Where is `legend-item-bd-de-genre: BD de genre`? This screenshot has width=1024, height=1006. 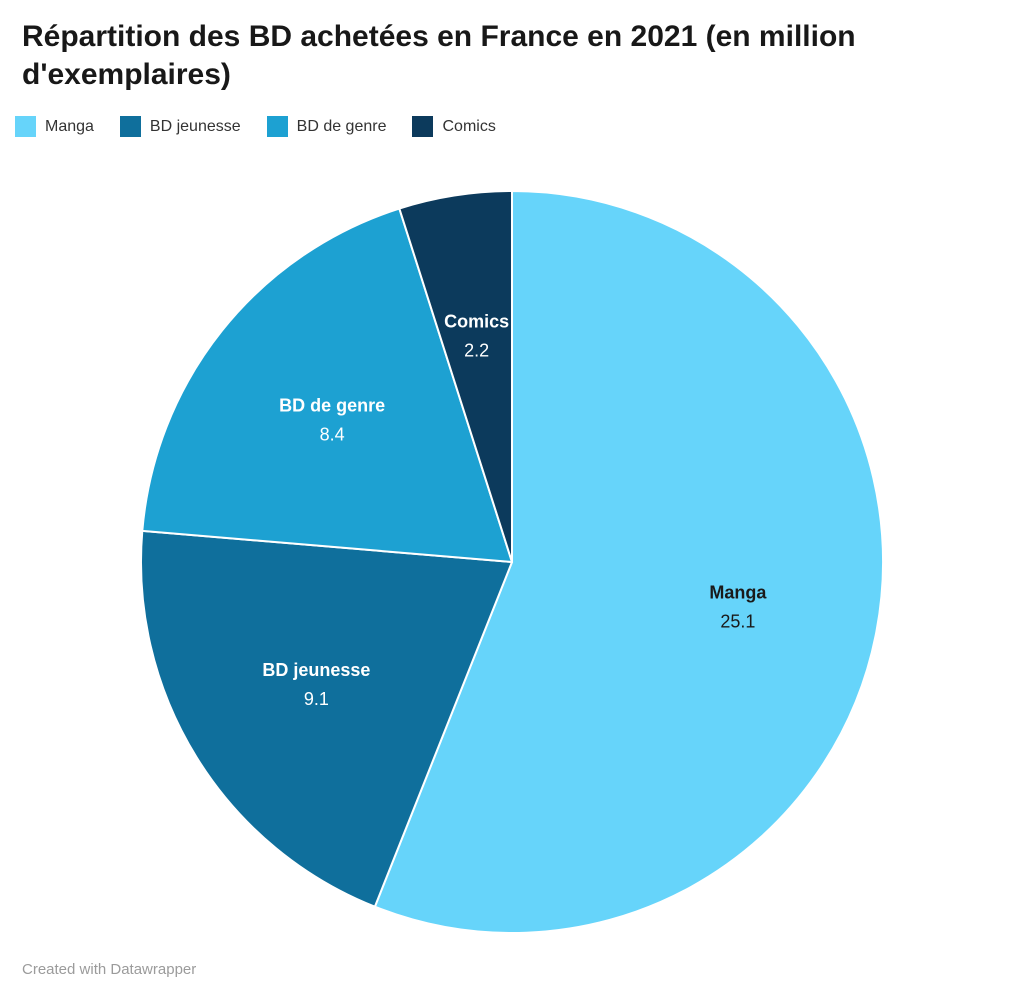
legend-item-bd-de-genre: BD de genre is located at coordinates (326, 126).